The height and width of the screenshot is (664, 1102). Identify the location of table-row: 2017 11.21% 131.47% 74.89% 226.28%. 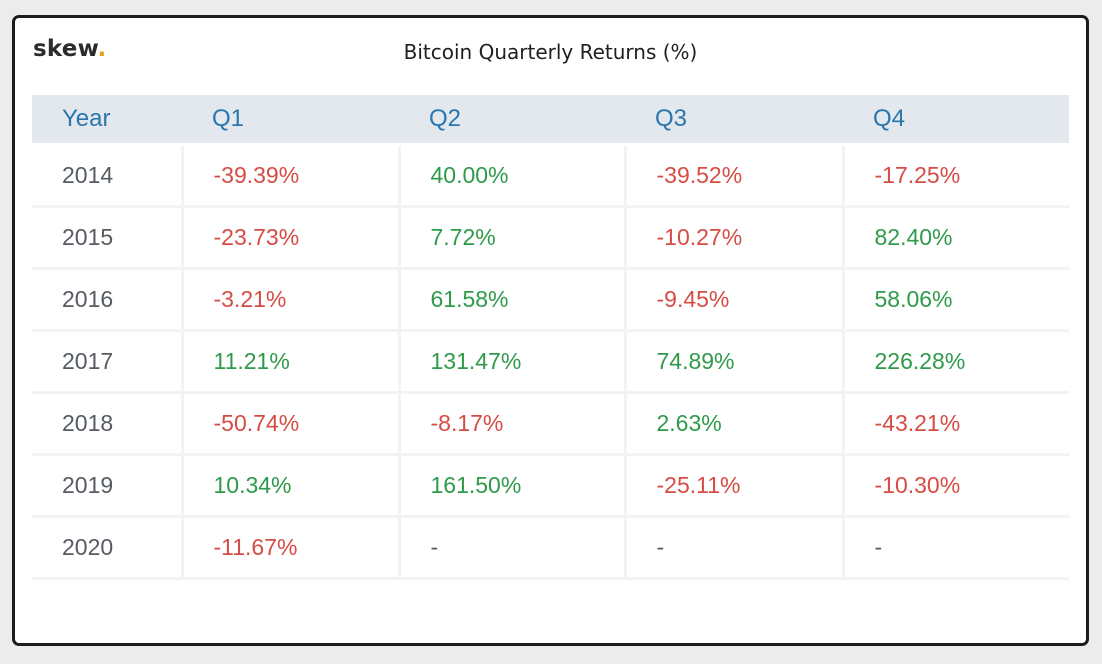
(550, 362).